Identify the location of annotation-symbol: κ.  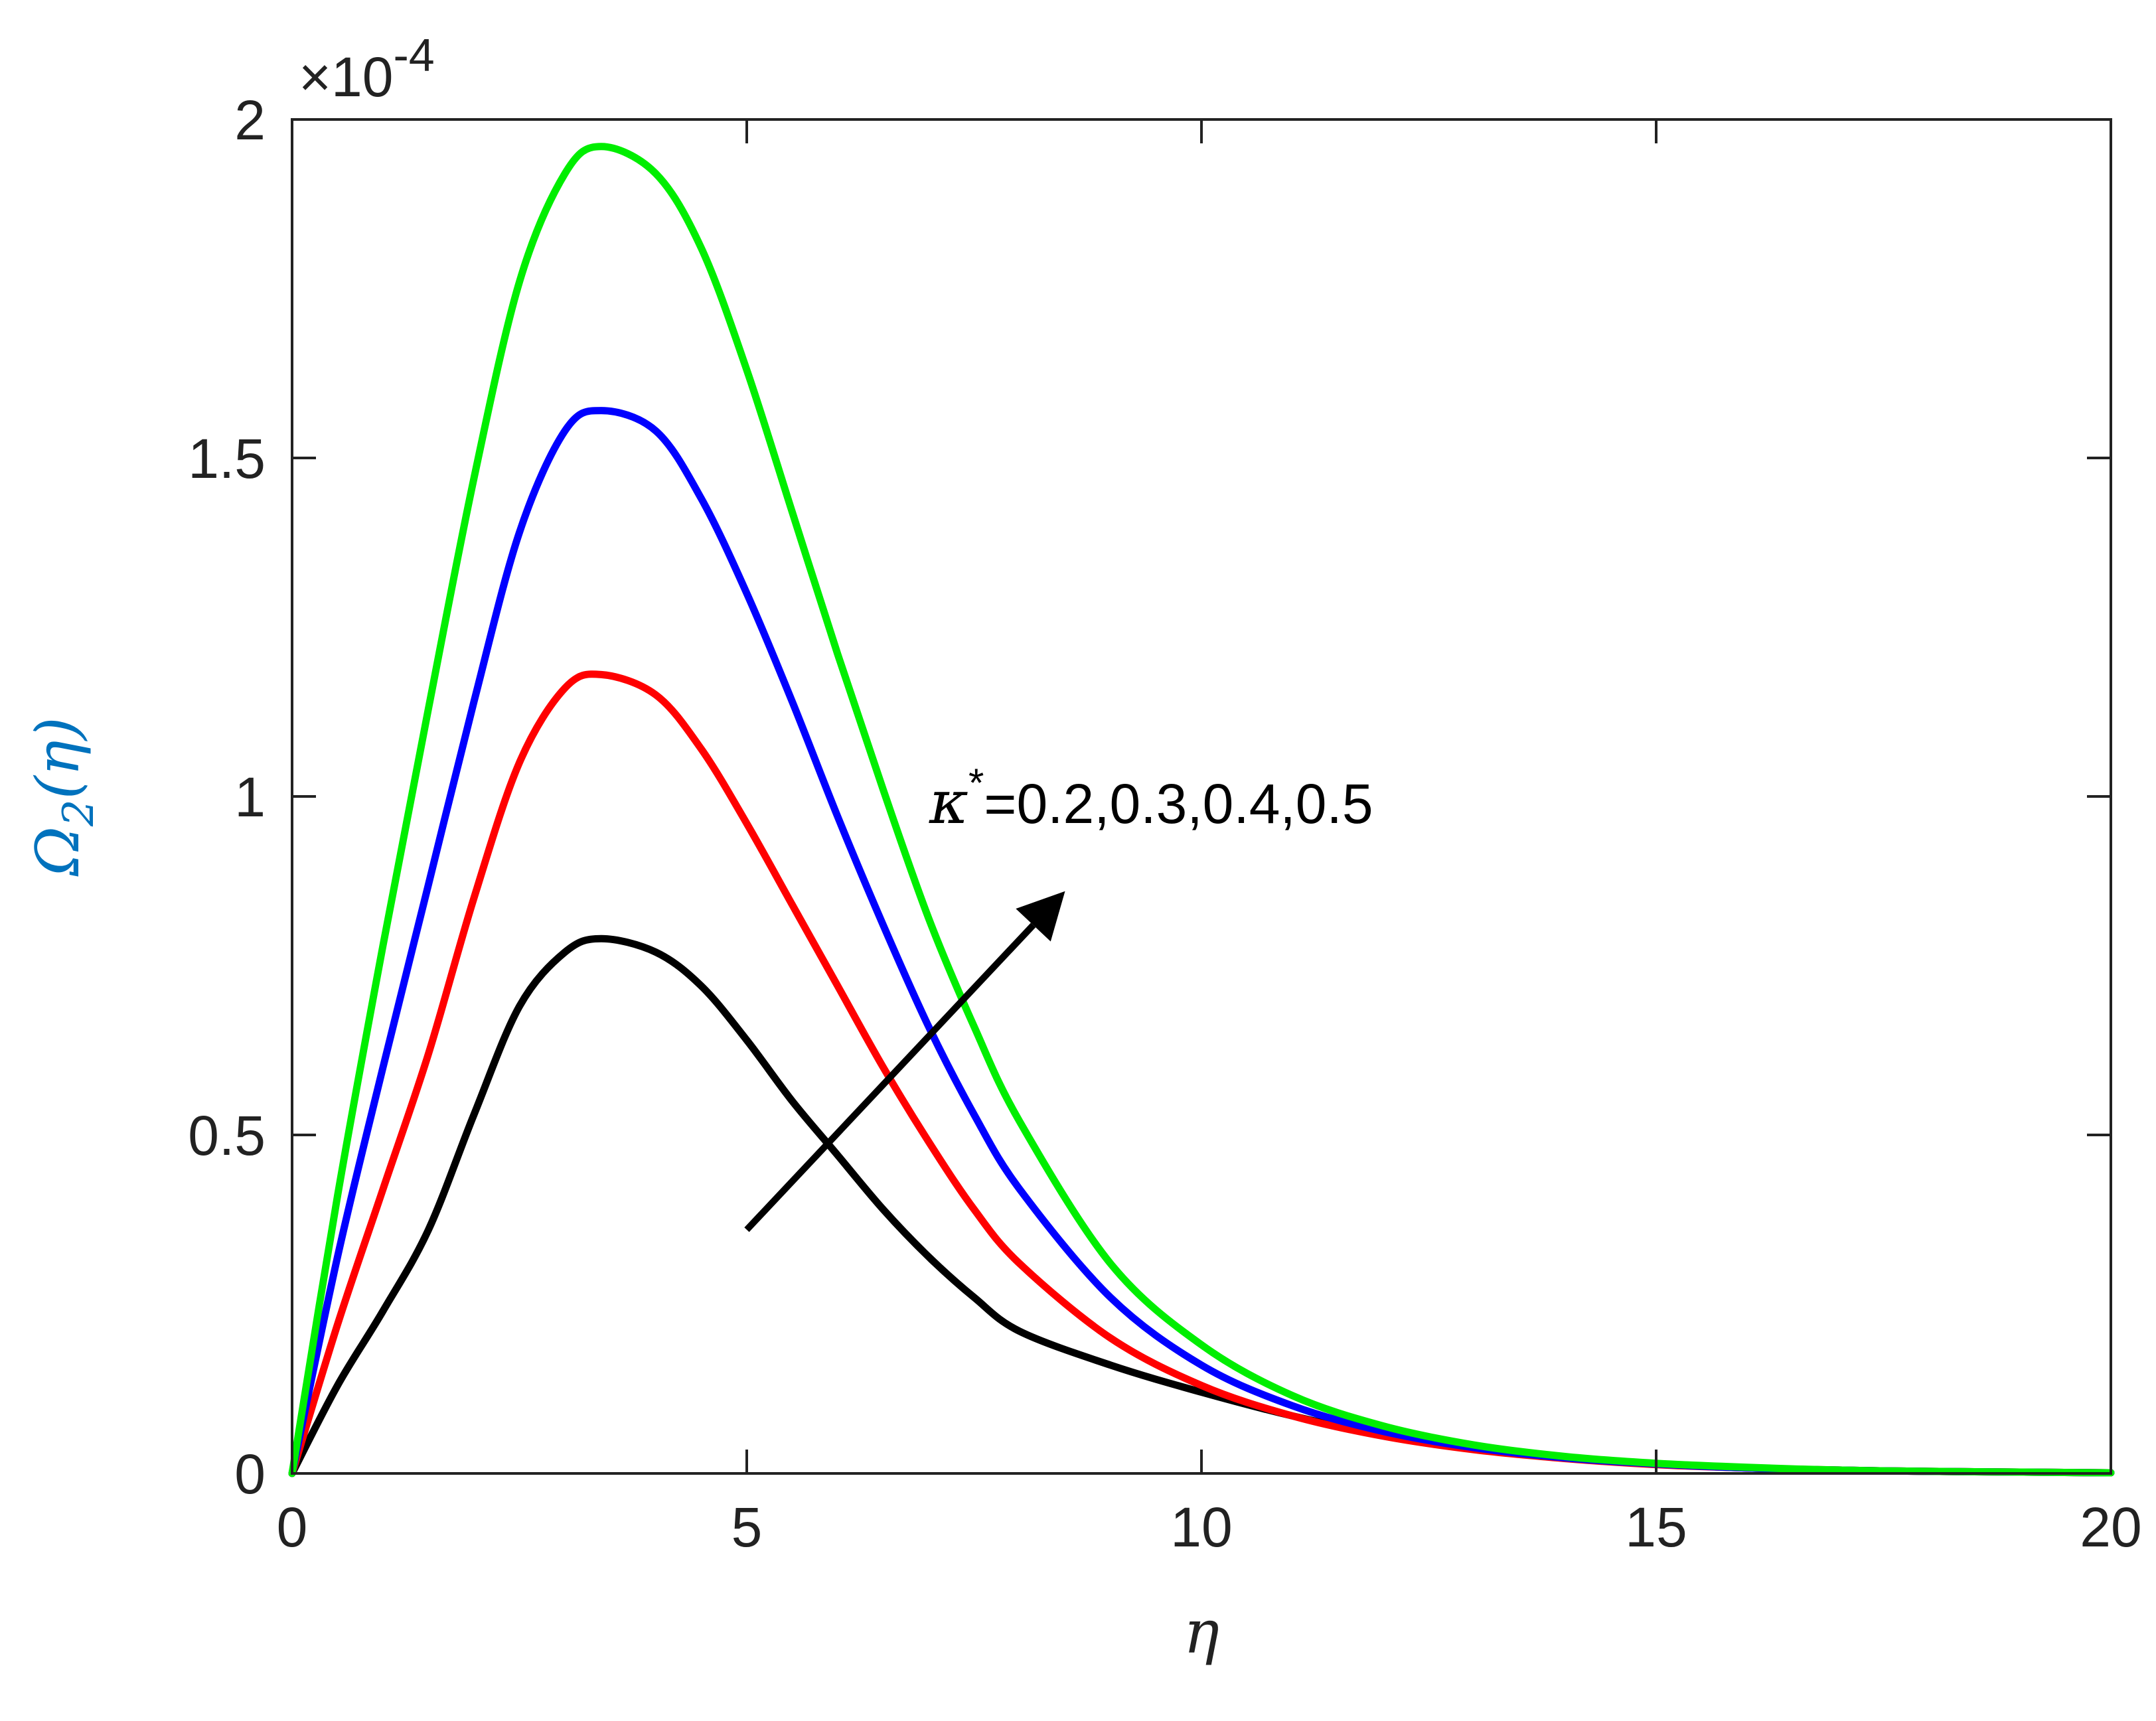
(949, 803).